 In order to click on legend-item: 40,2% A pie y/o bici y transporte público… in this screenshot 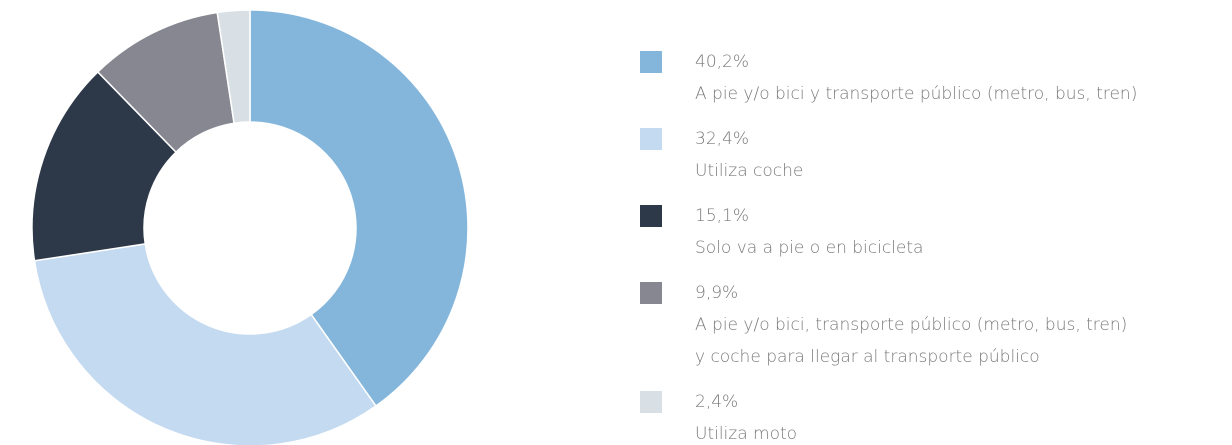, I will do `click(888, 78)`.